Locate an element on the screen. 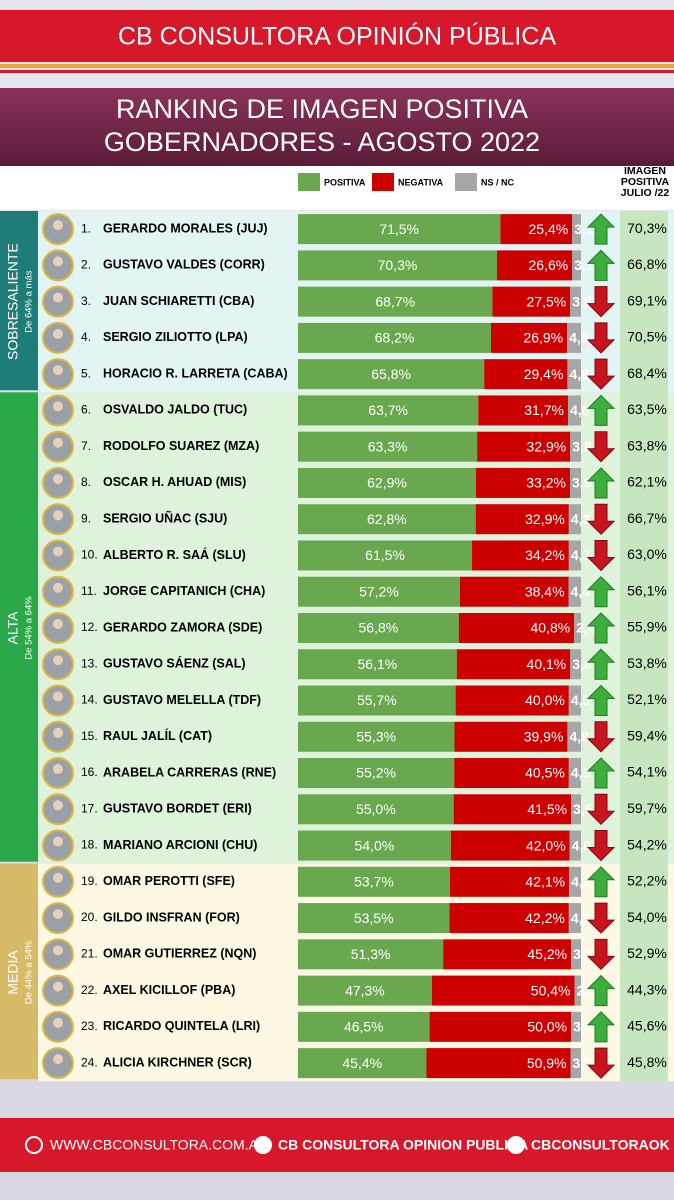 Image resolution: width=674 pixels, height=1200 pixels. category-label: RODOLFO SUAREZ (MZA) is located at coordinates (181, 446).